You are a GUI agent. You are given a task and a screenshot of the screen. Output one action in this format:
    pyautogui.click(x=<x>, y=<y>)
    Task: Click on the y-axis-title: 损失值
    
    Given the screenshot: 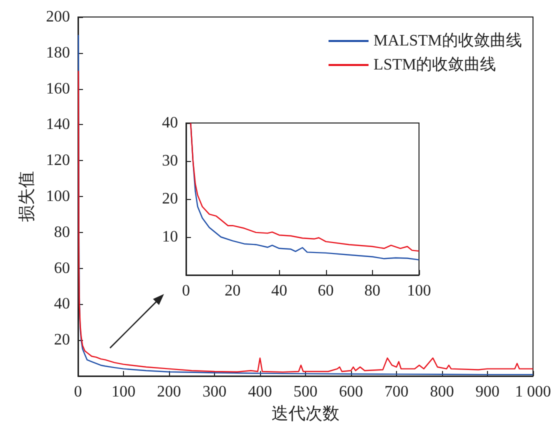 What is the action you would take?
    pyautogui.click(x=26, y=196)
    